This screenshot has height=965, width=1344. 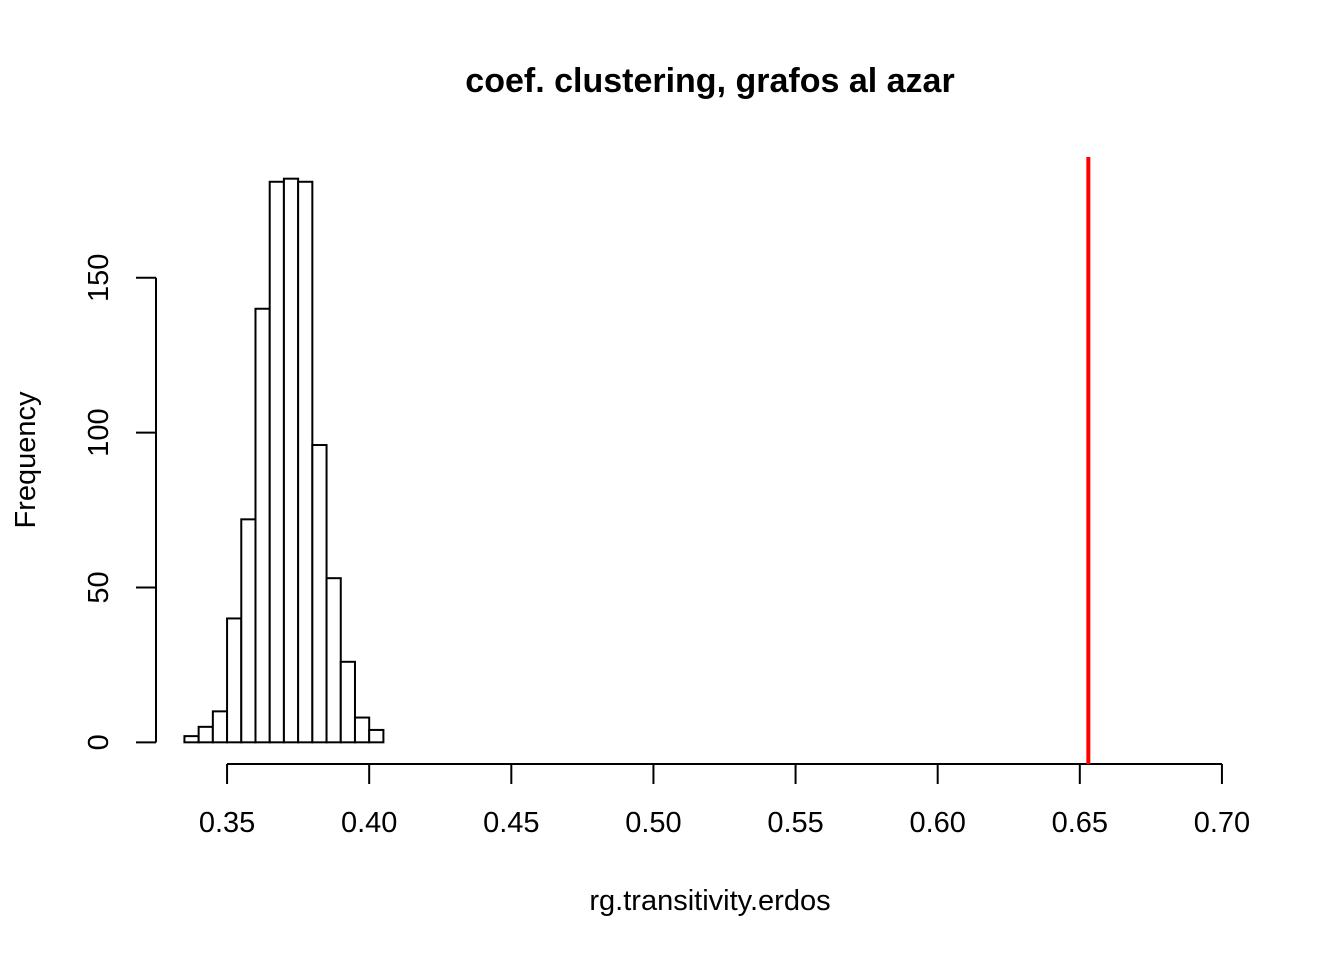 I want to click on x-tick-label: 0.35, so click(x=227, y=823).